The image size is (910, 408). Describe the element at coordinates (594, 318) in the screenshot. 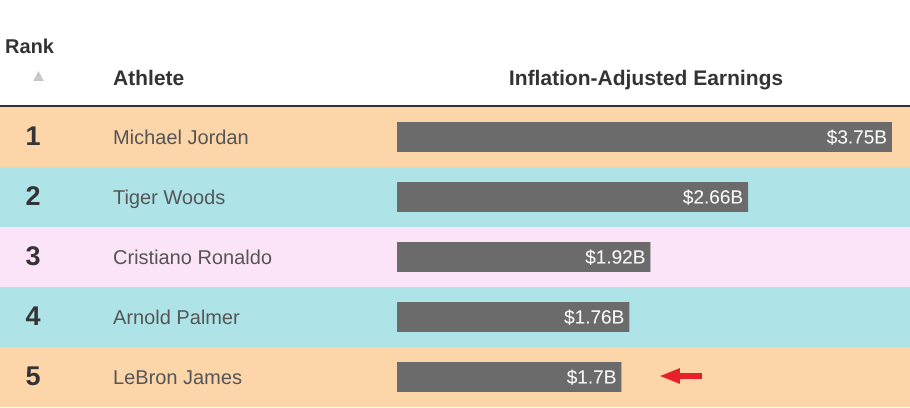

I see `data-label: $1.76B` at that location.